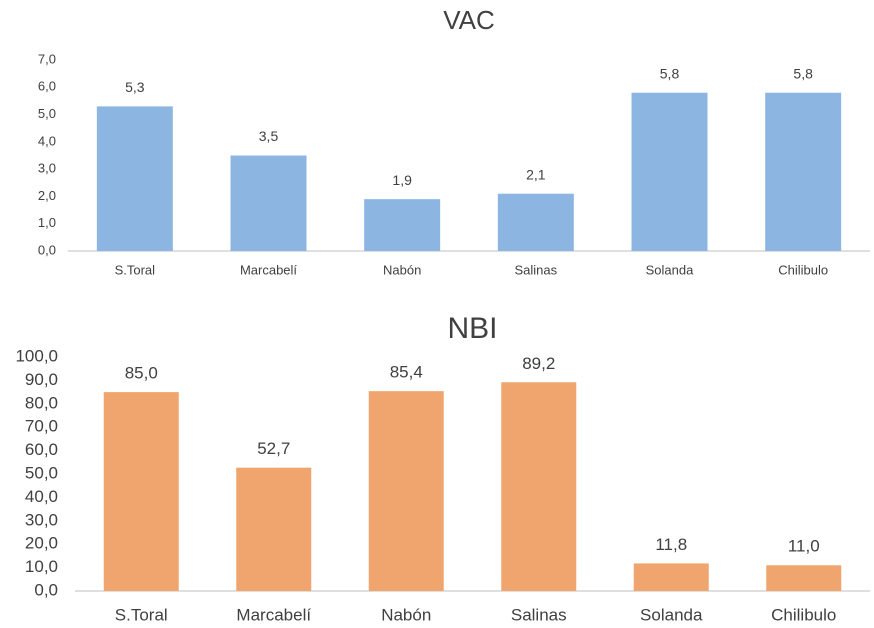 The image size is (874, 628). What do you see at coordinates (472, 328) in the screenshot?
I see `chart-title: NBI` at bounding box center [472, 328].